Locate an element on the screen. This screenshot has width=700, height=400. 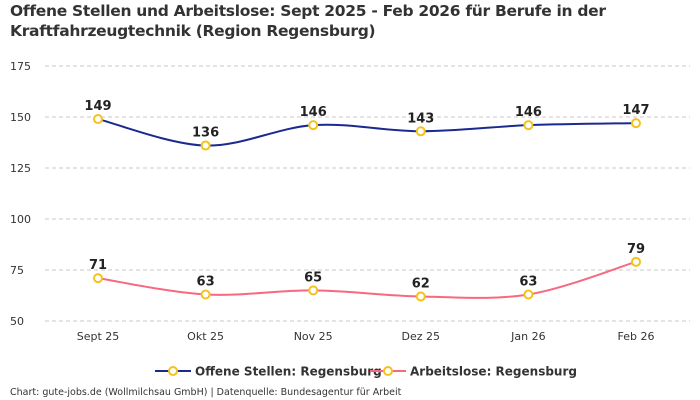
legend-item: Arbeitslose: Regensburg is located at coordinates (473, 372).